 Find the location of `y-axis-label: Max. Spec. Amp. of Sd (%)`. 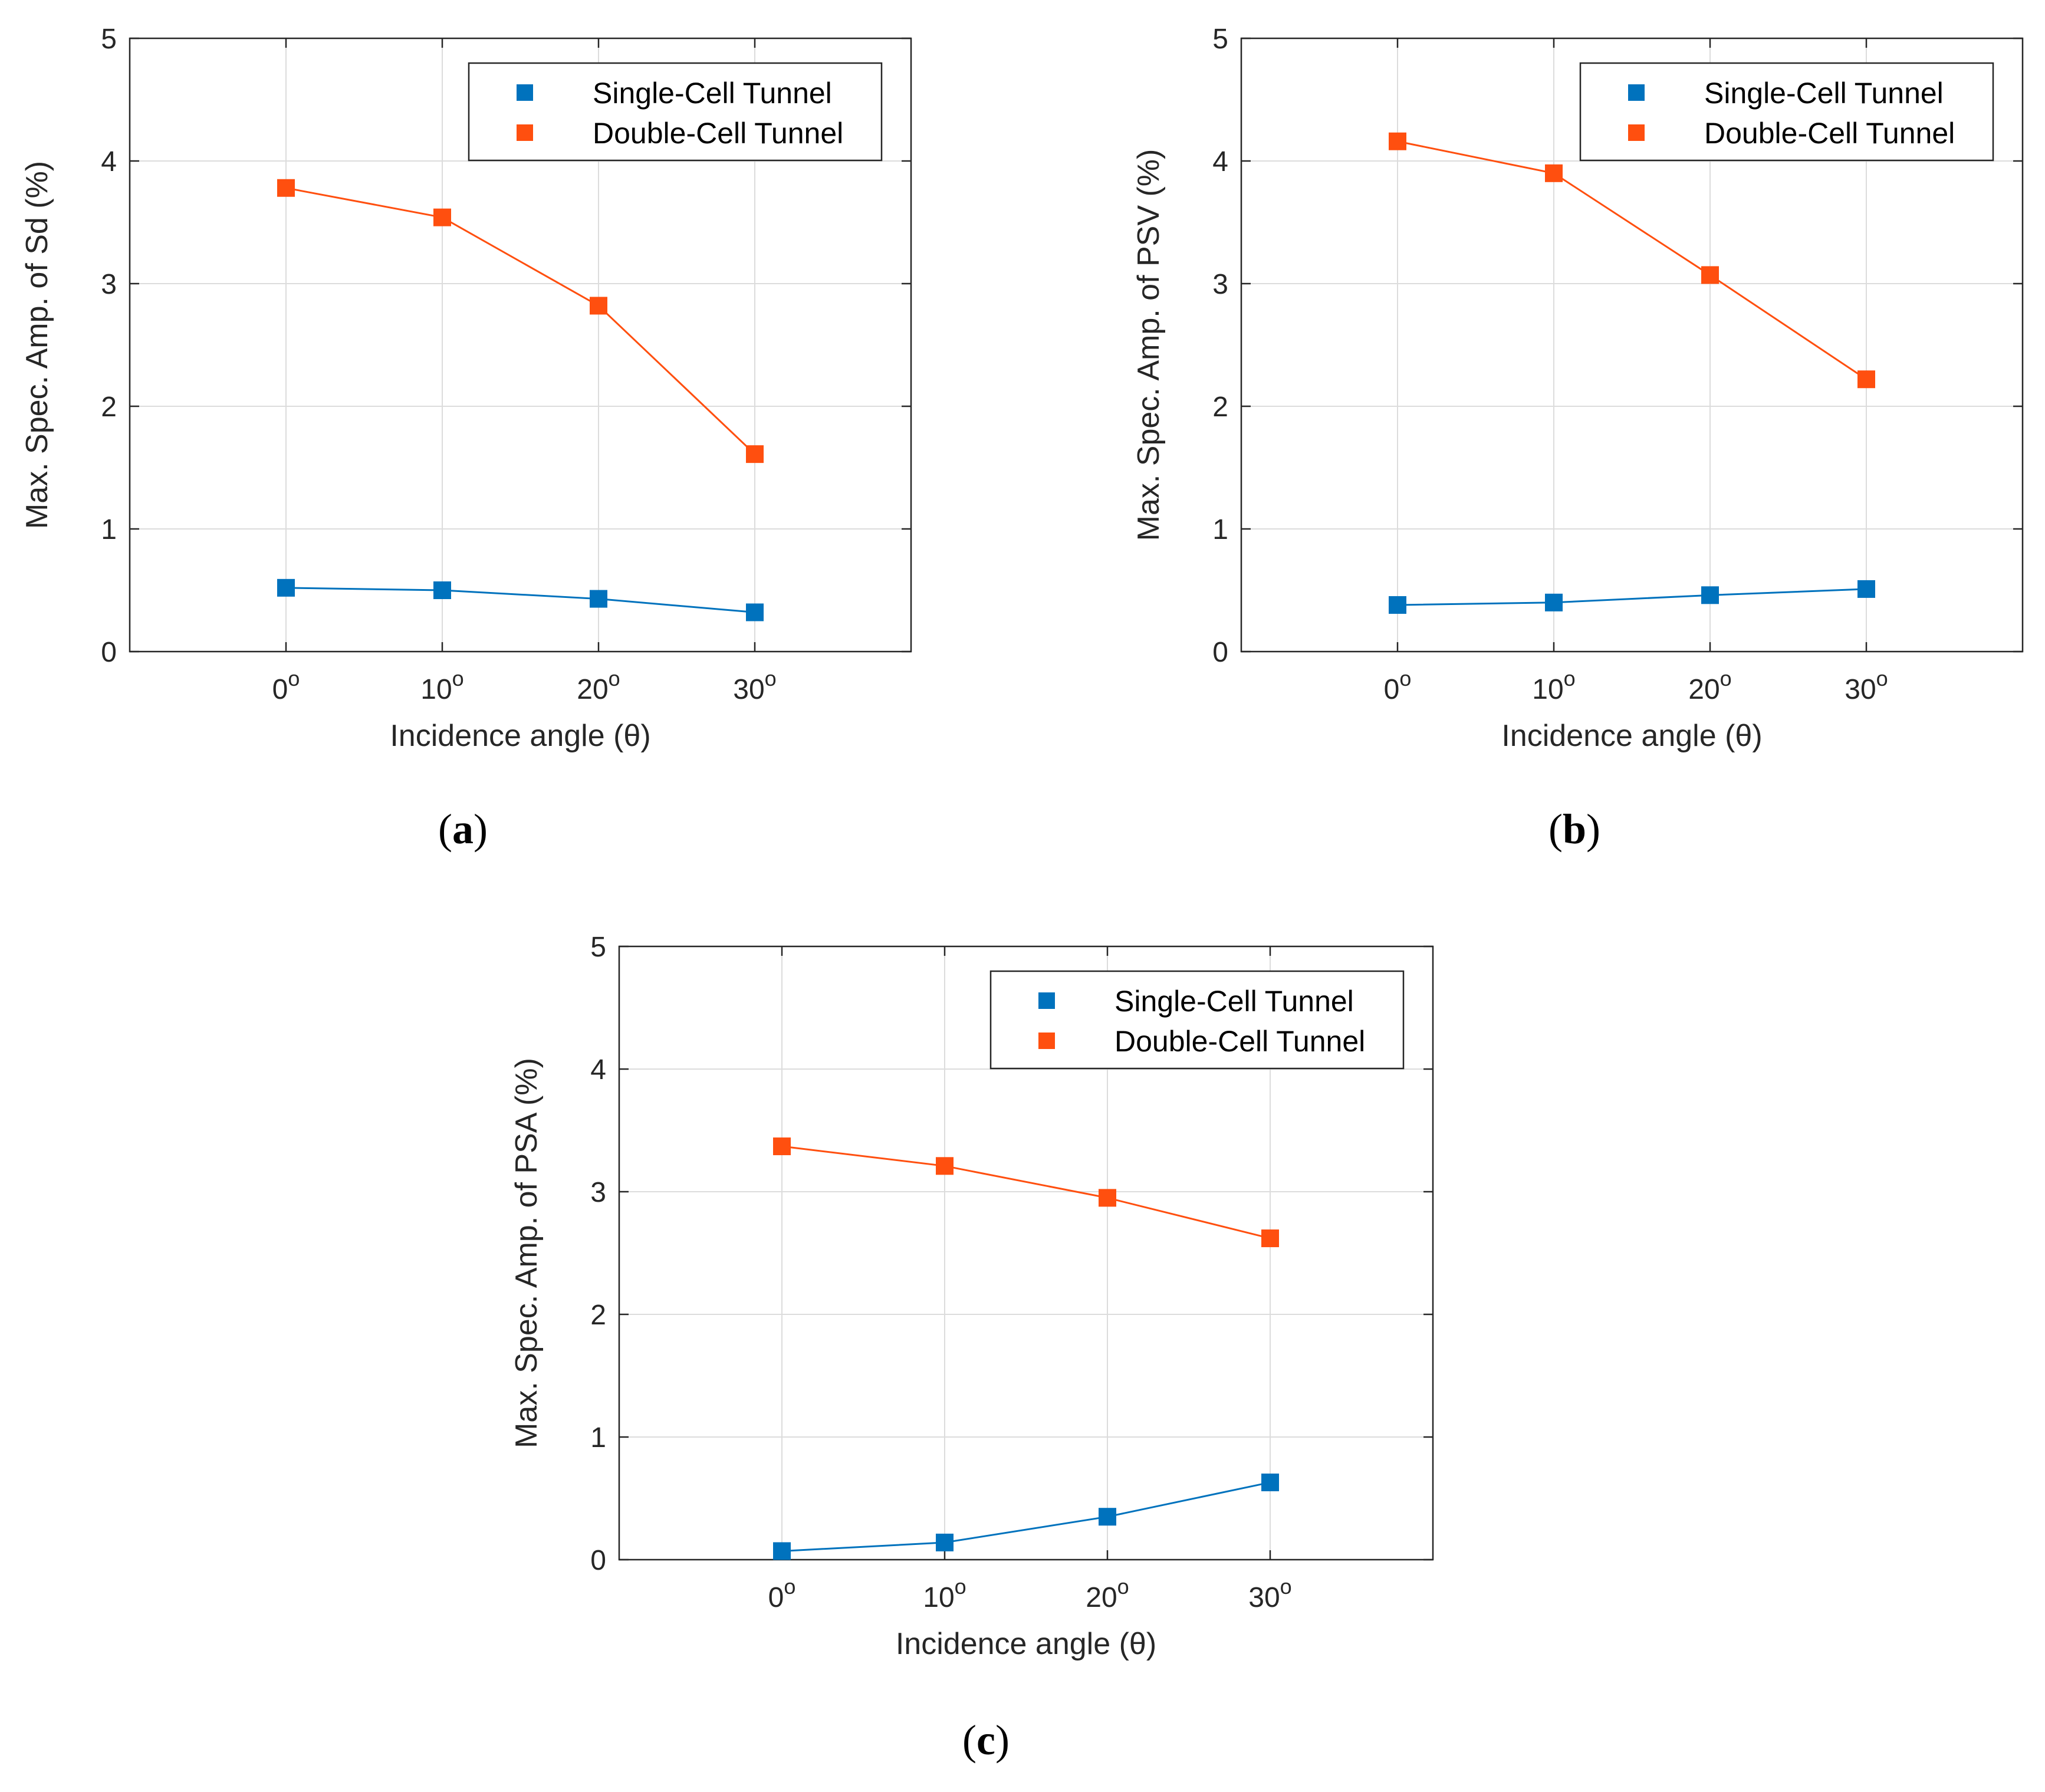

y-axis-label: Max. Spec. Amp. of Sd (%) is located at coordinates (37, 345).